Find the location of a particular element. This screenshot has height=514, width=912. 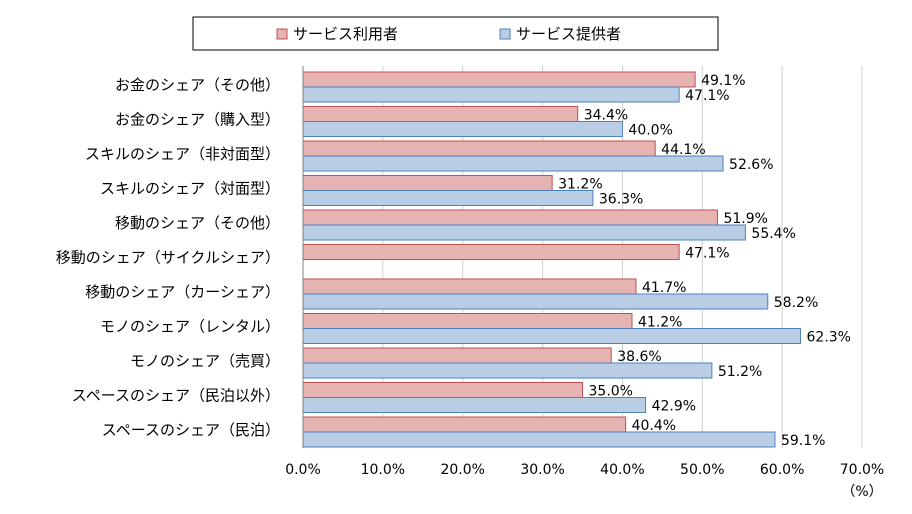

value-label: 49.1% is located at coordinates (723, 81).